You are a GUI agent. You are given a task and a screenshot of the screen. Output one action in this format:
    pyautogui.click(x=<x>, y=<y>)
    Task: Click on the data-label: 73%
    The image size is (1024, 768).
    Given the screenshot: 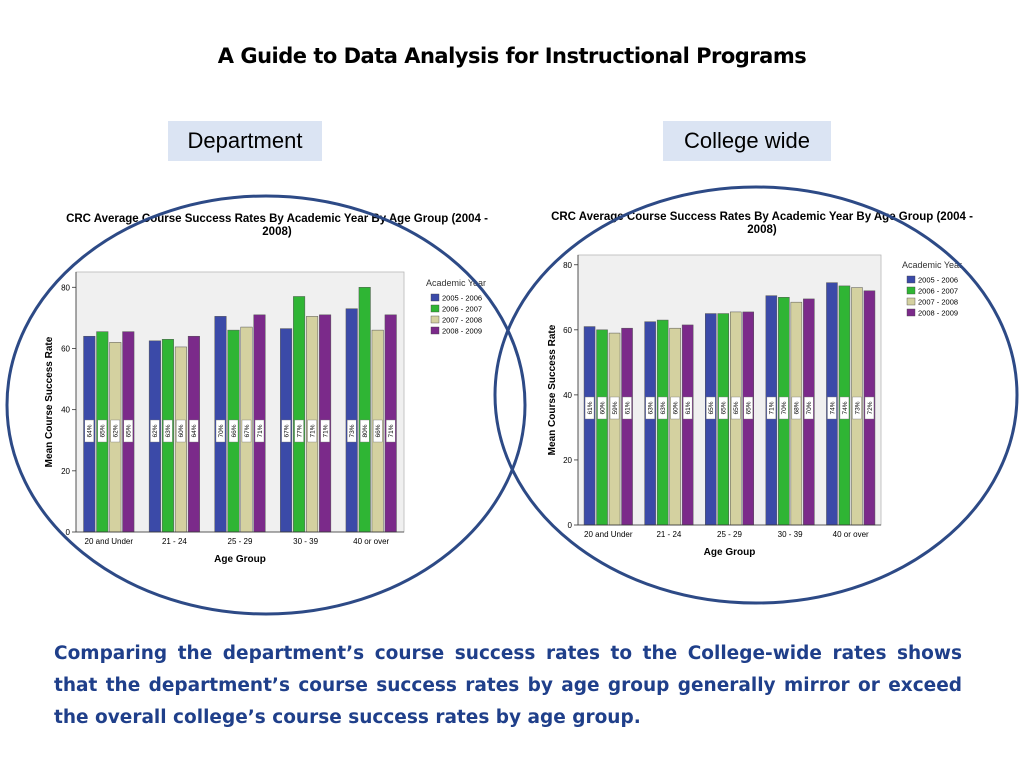 What is the action you would take?
    pyautogui.click(x=857, y=407)
    